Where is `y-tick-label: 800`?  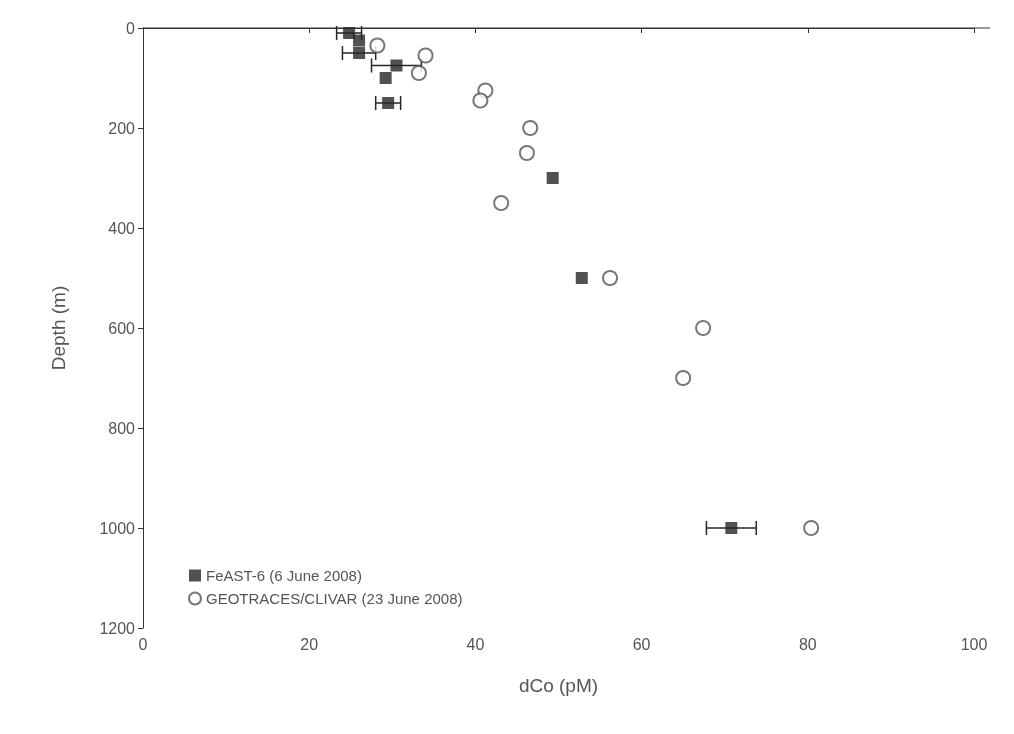
y-tick-label: 800 is located at coordinates (122, 428).